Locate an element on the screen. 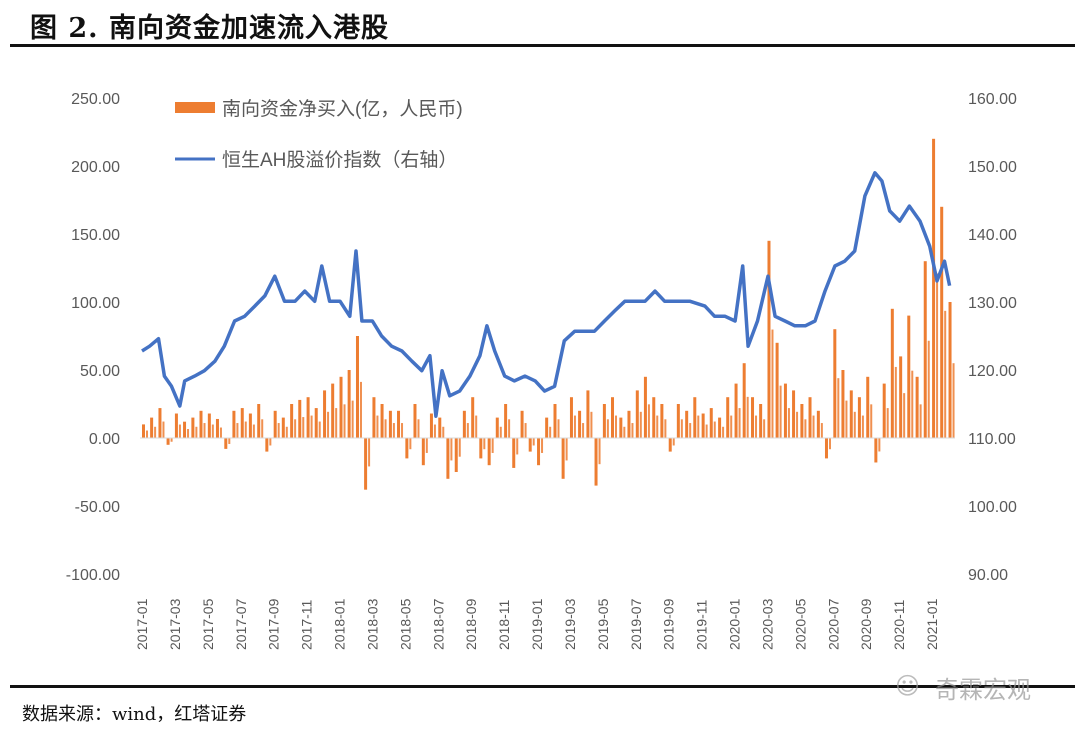  x-tick-label: 2017-11 is located at coordinates (307, 624).